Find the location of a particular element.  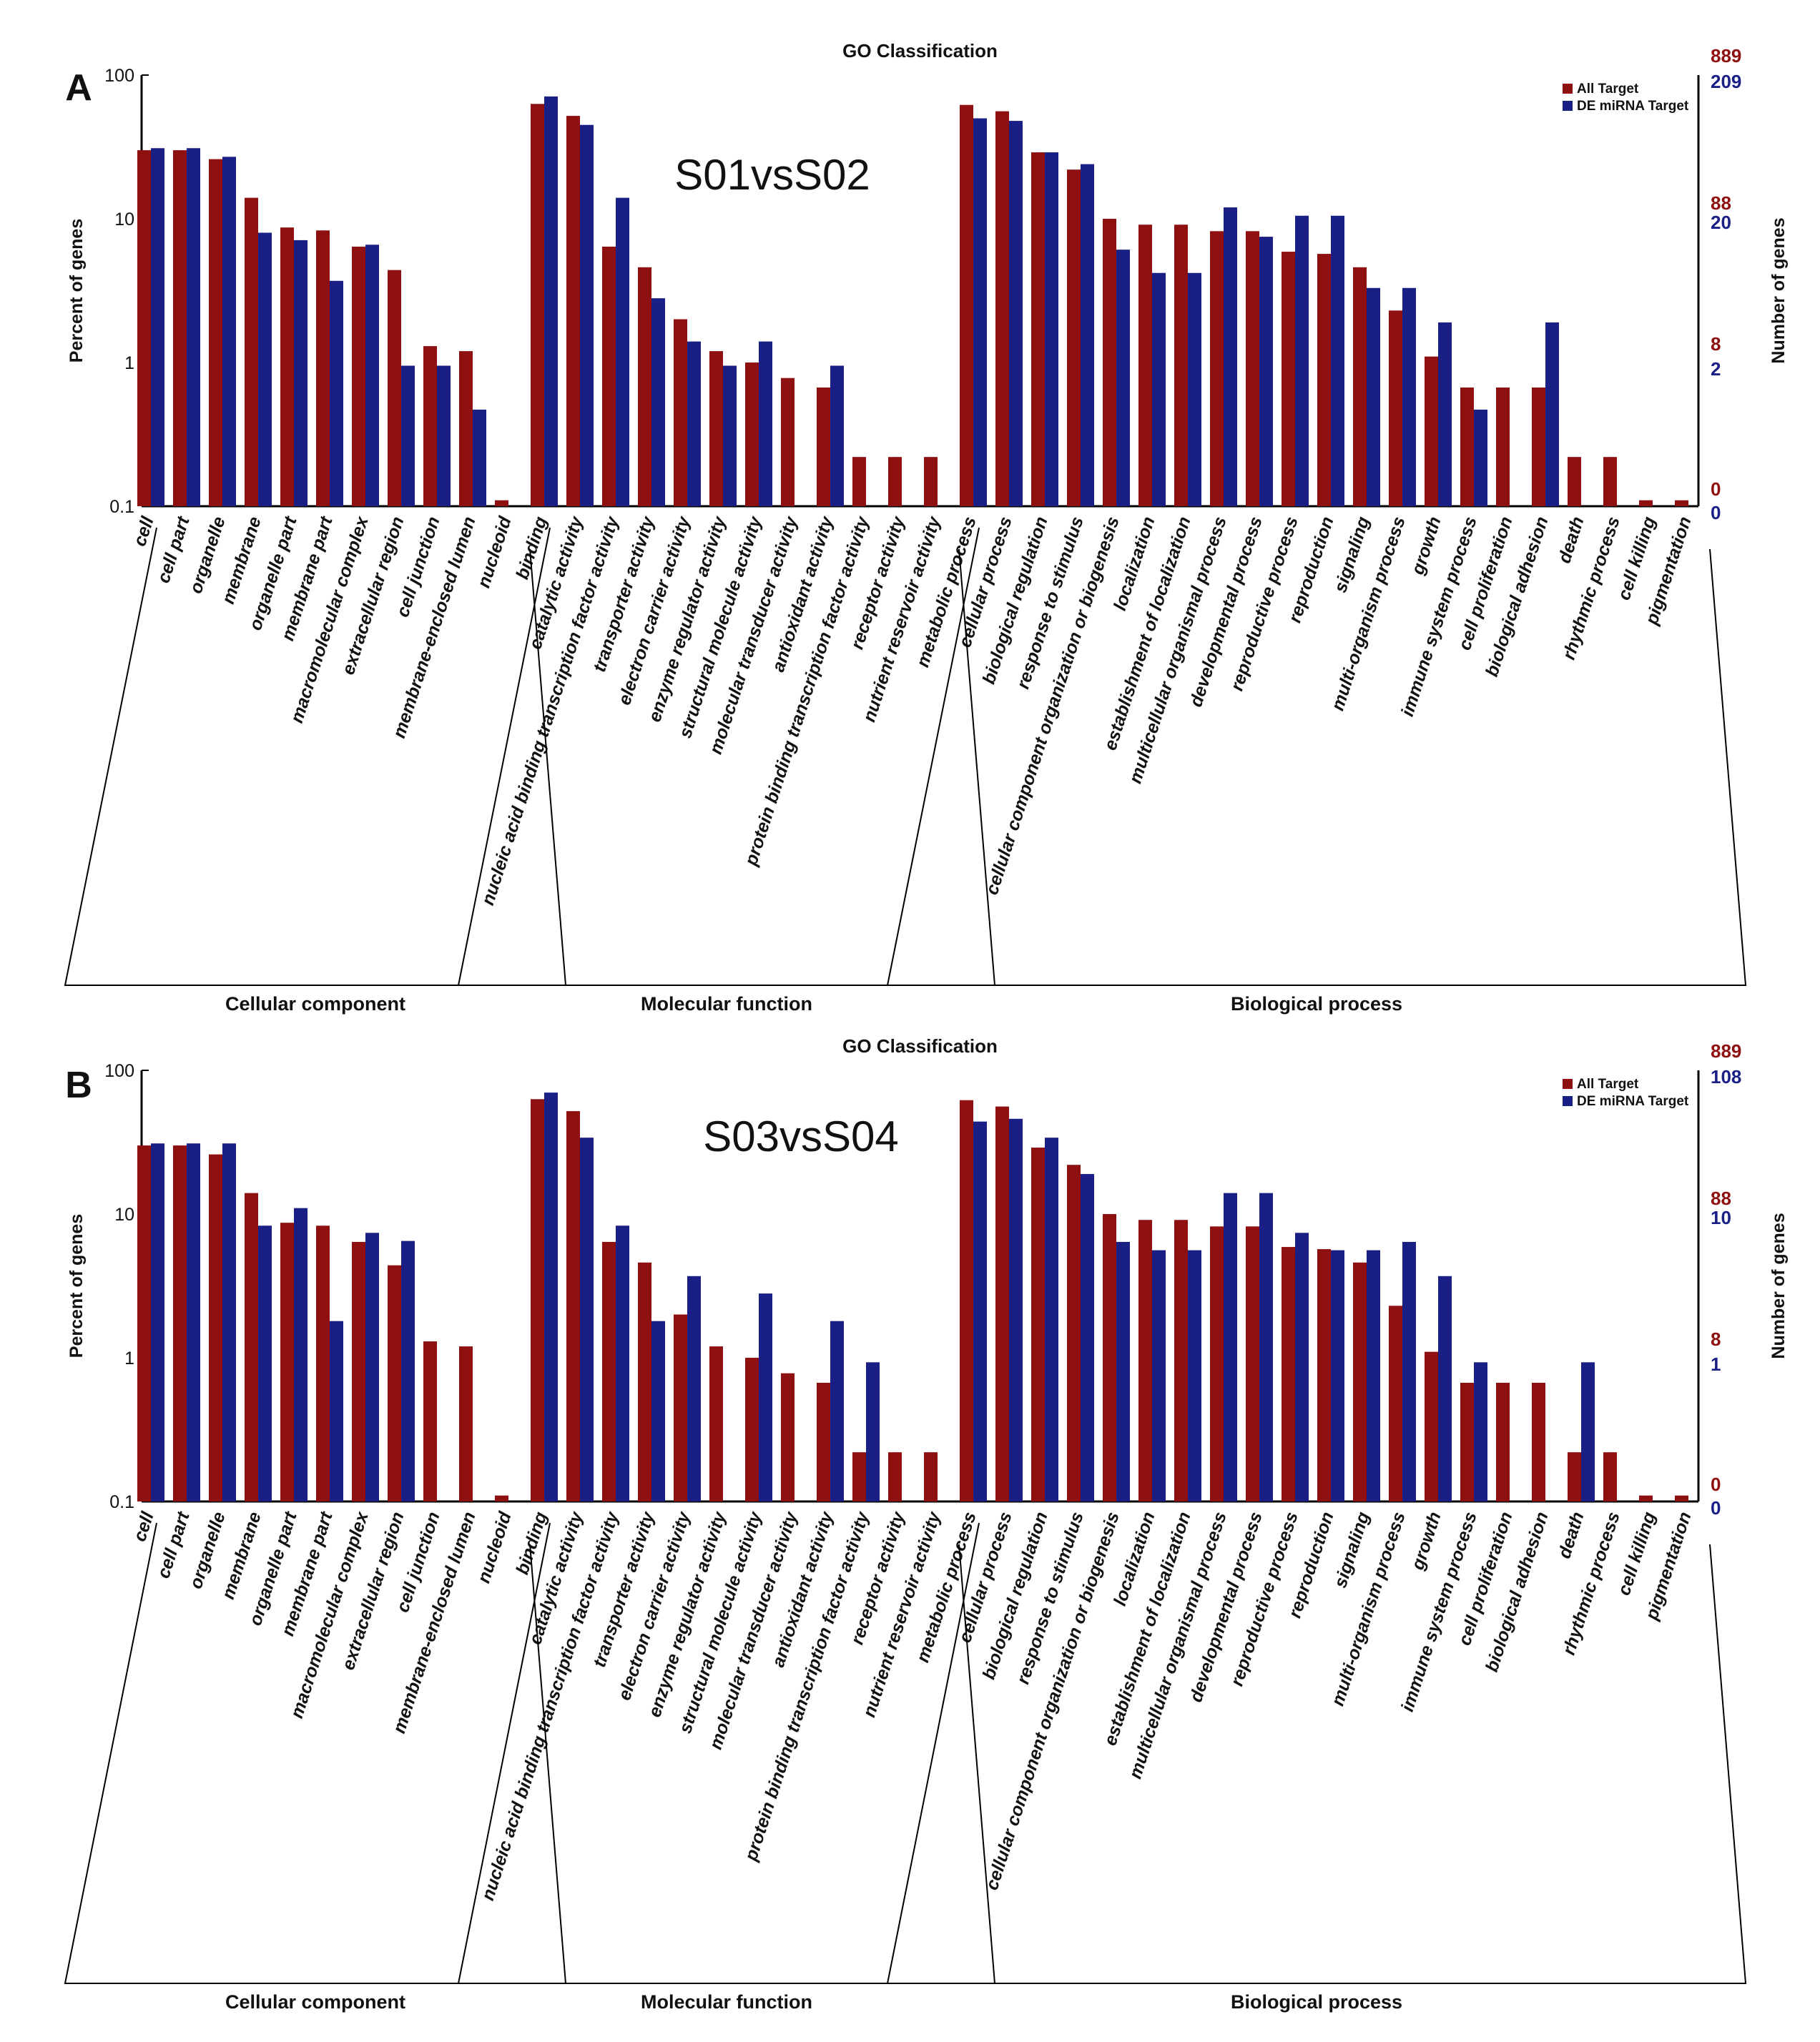

y-tick-label: 0.1 is located at coordinates (121, 507).